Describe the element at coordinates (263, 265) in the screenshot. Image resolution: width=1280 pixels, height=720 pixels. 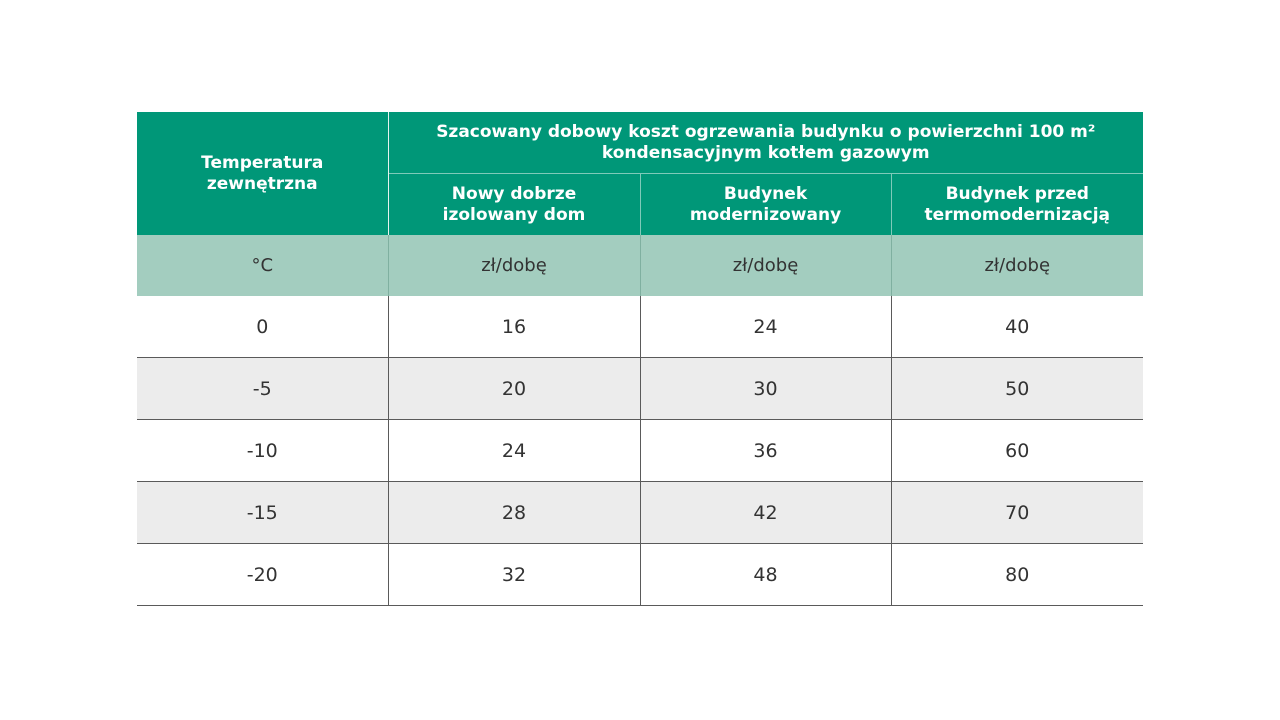
I see `unit-cell: °C` at that location.